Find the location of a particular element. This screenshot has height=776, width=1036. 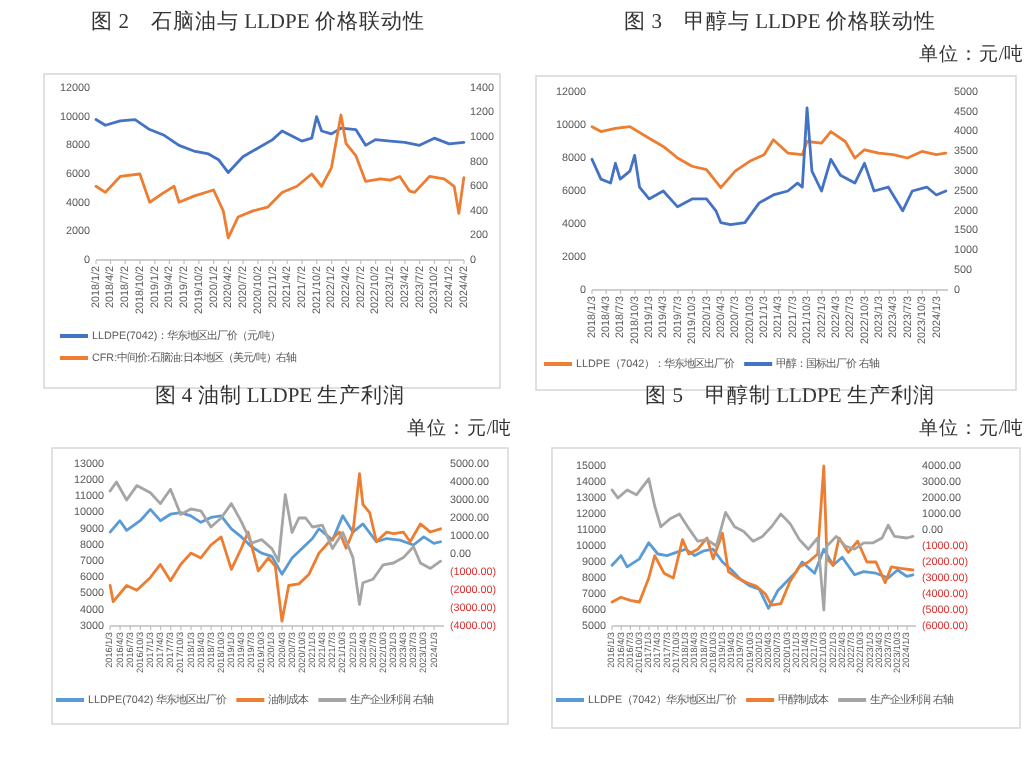

chart-title: 图 5 甲醇制 LLDPE 生产利润 is located at coordinates (790, 395).